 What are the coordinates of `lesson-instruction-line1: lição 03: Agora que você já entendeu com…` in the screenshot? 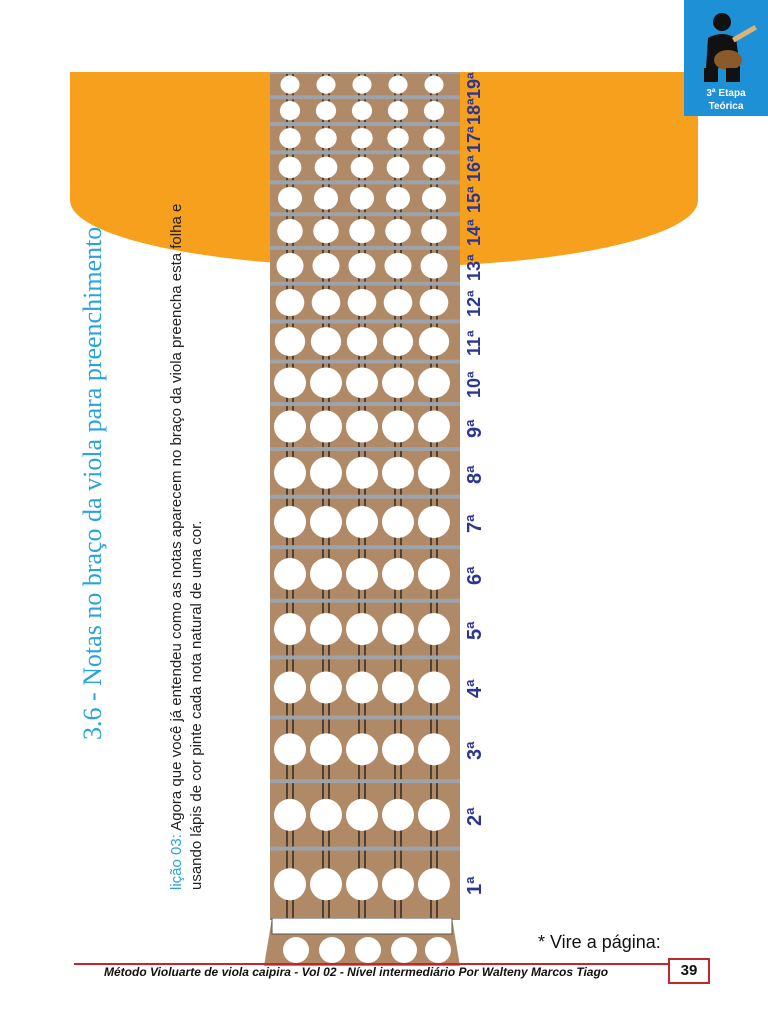 It's located at (176, 547).